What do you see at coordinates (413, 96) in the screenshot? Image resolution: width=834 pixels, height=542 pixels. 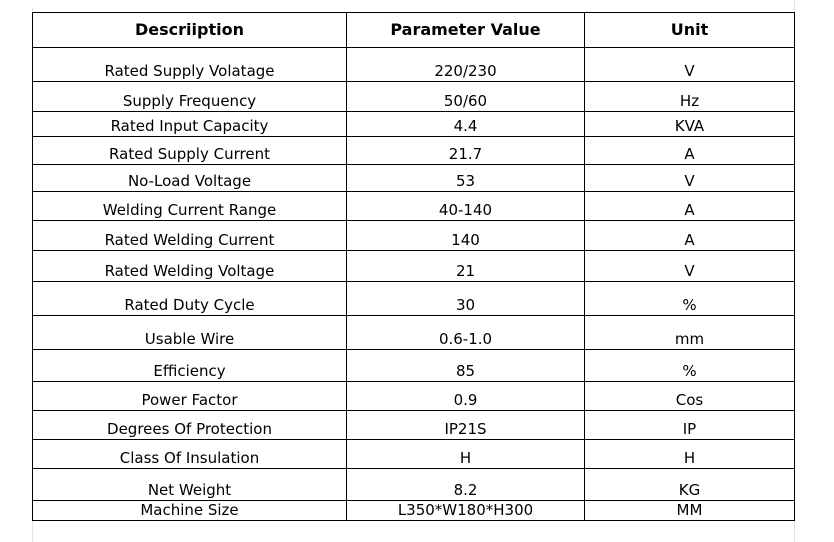 I see `table-row: Supply Frequency 50/60 Hz` at bounding box center [413, 96].